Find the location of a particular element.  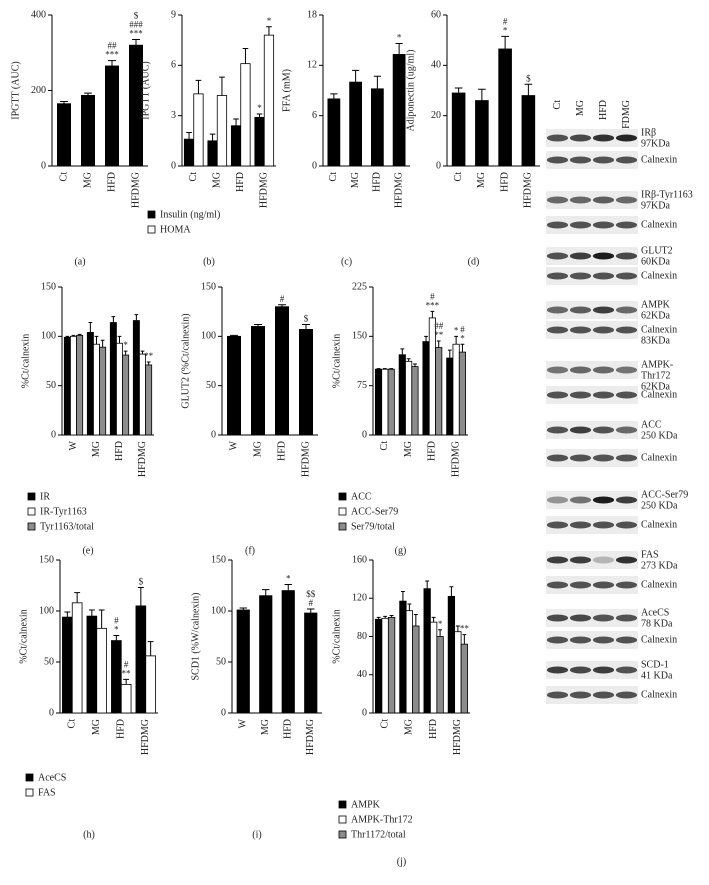

panel-label: (h) is located at coordinates (89, 834).